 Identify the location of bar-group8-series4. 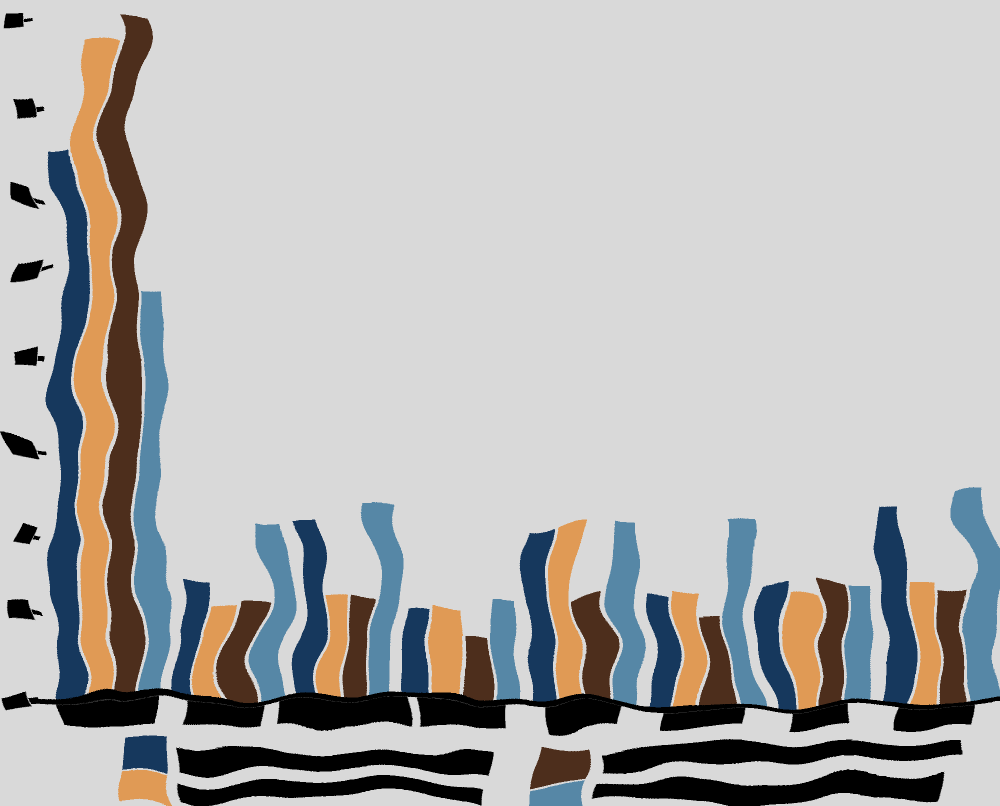
(977, 602).